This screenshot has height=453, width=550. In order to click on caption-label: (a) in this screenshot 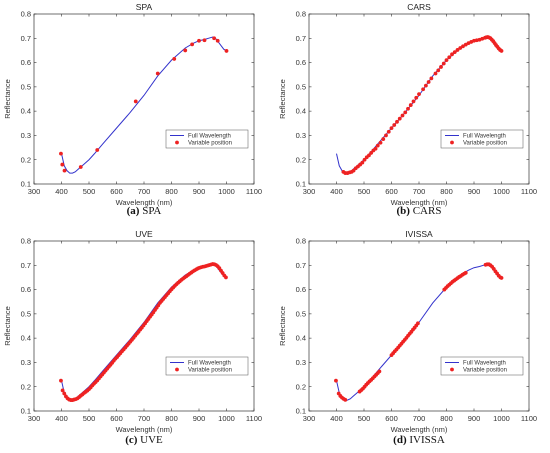, I will do `click(133, 211)`.